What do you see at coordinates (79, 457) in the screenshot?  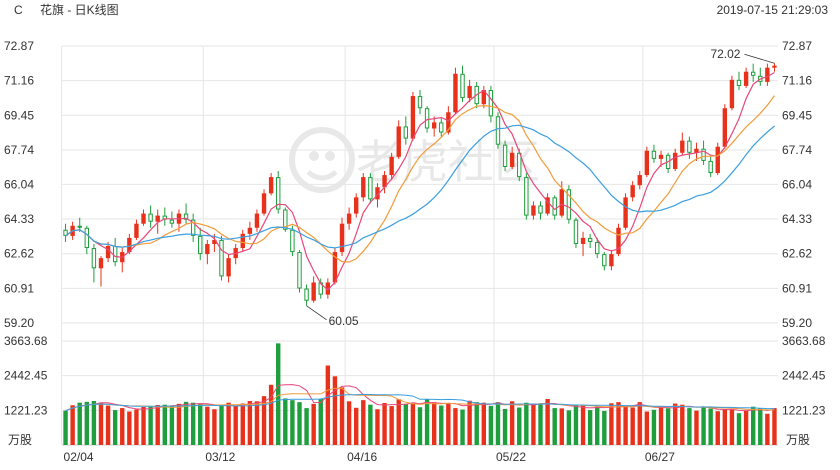 I see `date-tick-label: 02/04` at bounding box center [79, 457].